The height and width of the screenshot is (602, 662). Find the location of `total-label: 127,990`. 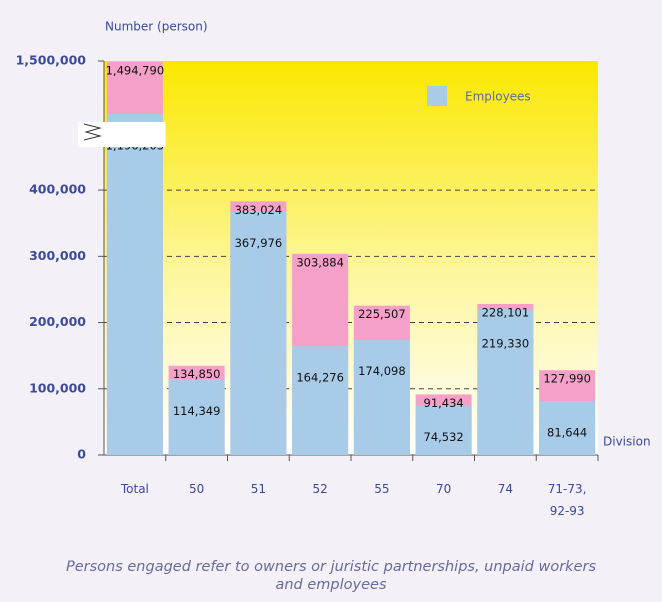

total-label: 127,990 is located at coordinates (567, 379).